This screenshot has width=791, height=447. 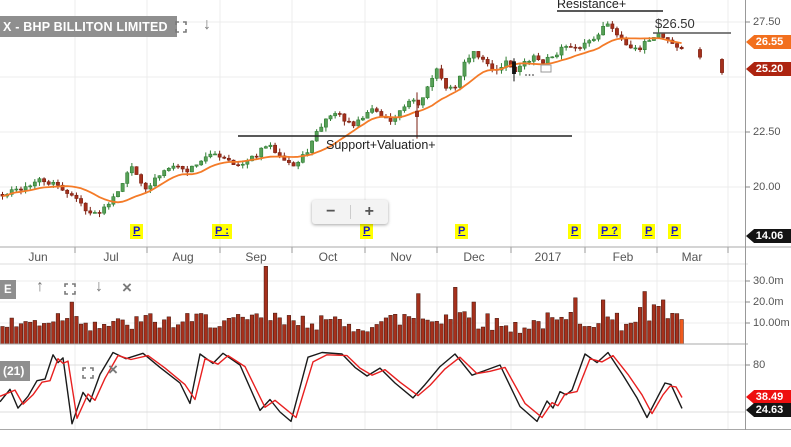 I want to click on move-up-icon: ↑, so click(x=40, y=286).